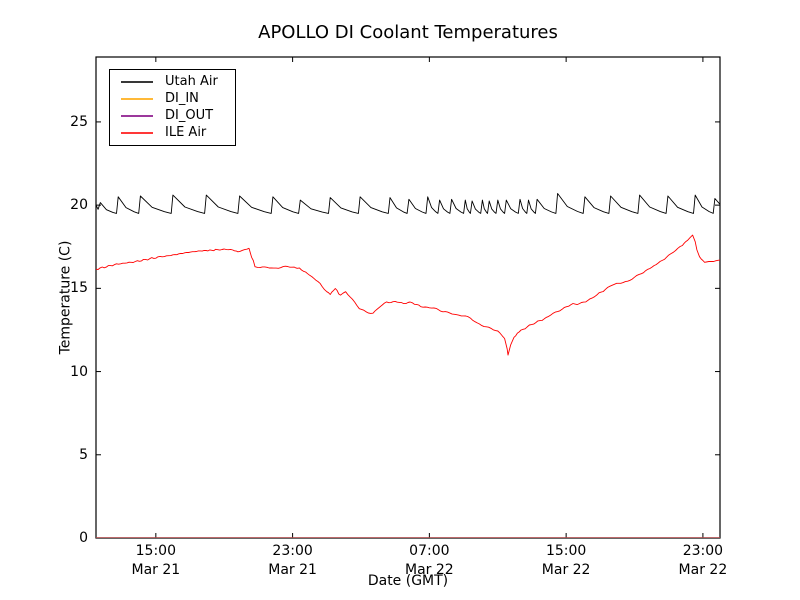 Image resolution: width=800 pixels, height=600 pixels. What do you see at coordinates (83, 538) in the screenshot?
I see `y-tick-label: 0` at bounding box center [83, 538].